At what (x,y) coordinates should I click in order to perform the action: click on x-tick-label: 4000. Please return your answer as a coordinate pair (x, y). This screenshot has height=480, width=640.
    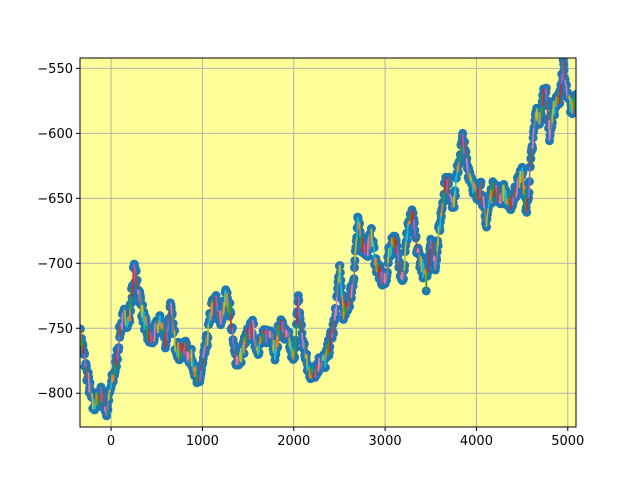
    Looking at the image, I should click on (476, 441).